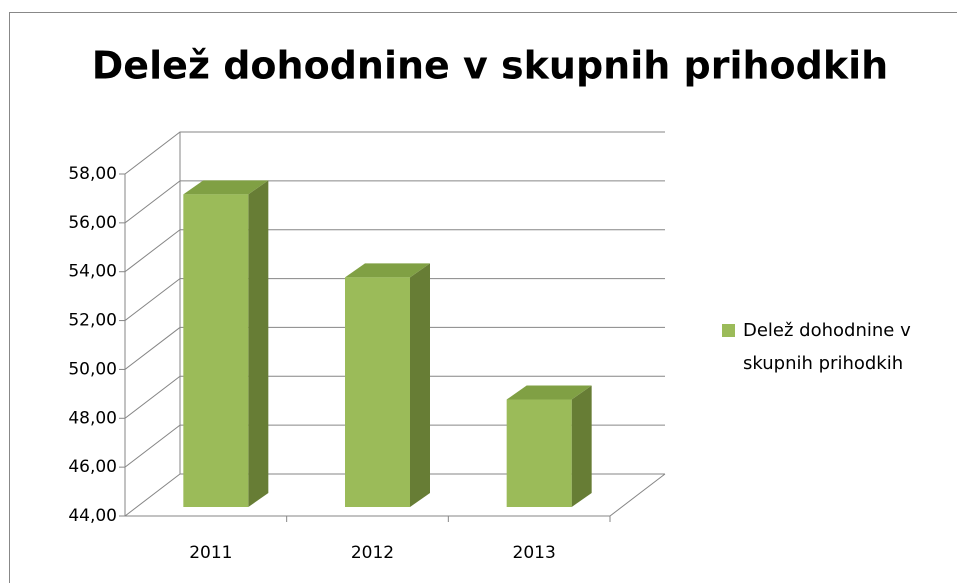  I want to click on y-tick-label: 58,00, so click(92, 174).